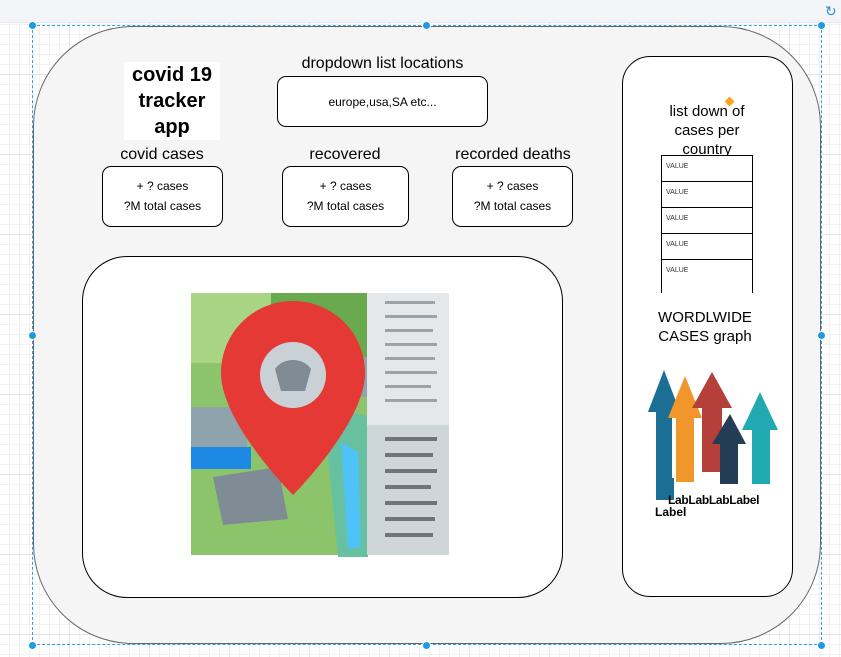  Describe the element at coordinates (162, 206) in the screenshot. I see `covid-cases-total: ?M total cases` at that location.